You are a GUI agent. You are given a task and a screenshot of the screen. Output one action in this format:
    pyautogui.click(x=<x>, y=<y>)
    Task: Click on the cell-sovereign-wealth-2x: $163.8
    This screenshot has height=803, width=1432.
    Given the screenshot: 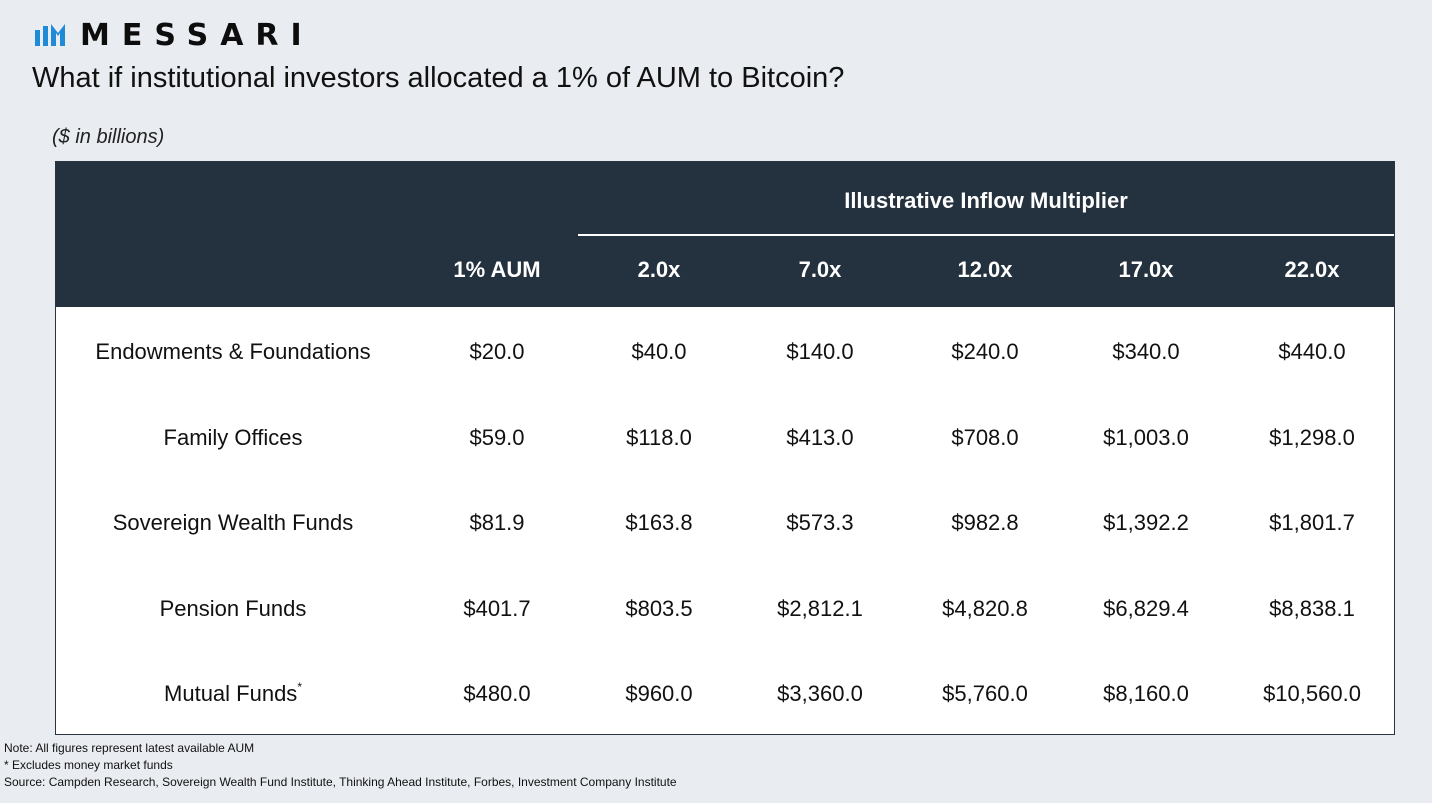 What is the action you would take?
    pyautogui.click(x=659, y=522)
    